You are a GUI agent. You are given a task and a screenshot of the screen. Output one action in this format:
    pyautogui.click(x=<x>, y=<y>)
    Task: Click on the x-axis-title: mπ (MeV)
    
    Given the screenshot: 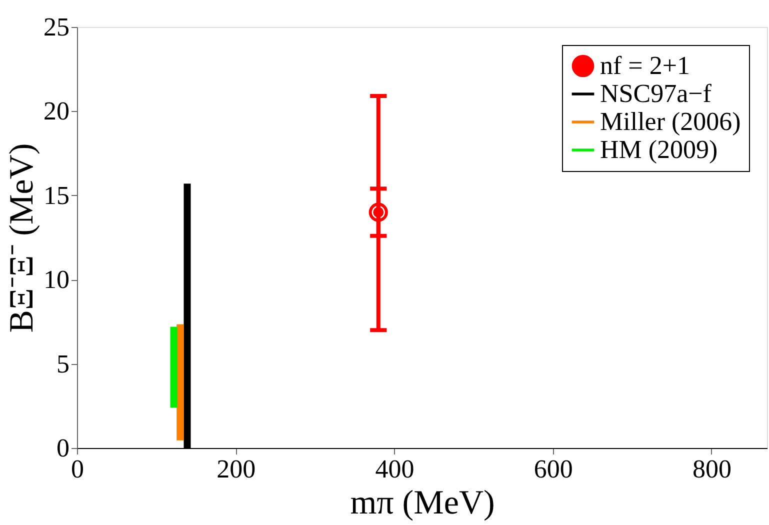 What is the action you would take?
    pyautogui.click(x=422, y=503)
    